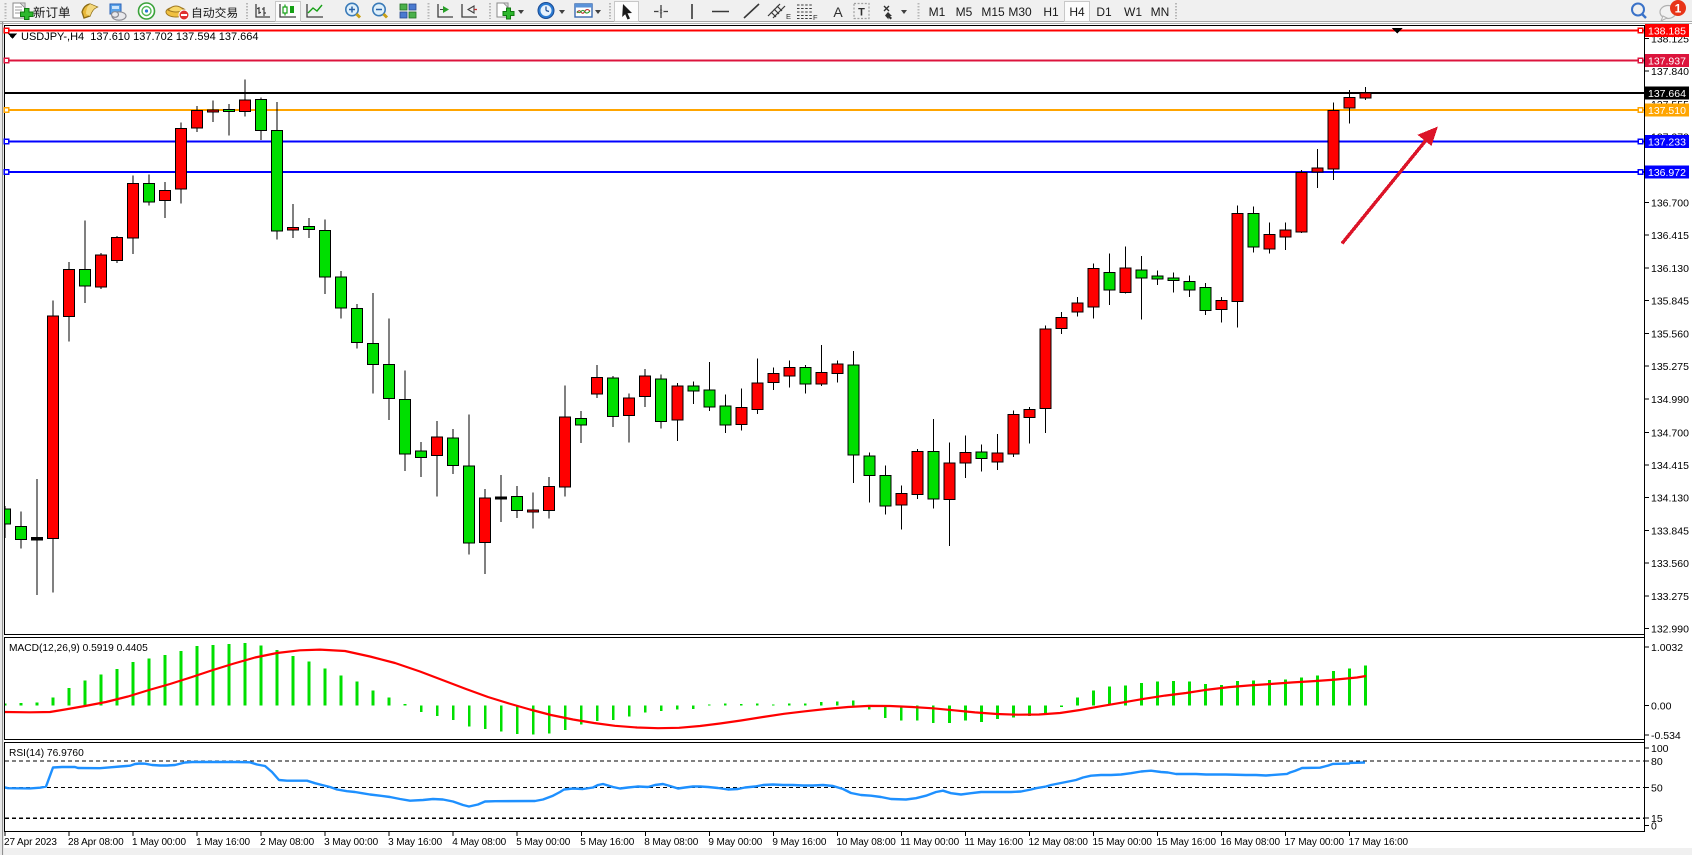 The height and width of the screenshot is (855, 1692). What do you see at coordinates (1123, 842) in the screenshot?
I see `svg-text: 15 May 00:00` at bounding box center [1123, 842].